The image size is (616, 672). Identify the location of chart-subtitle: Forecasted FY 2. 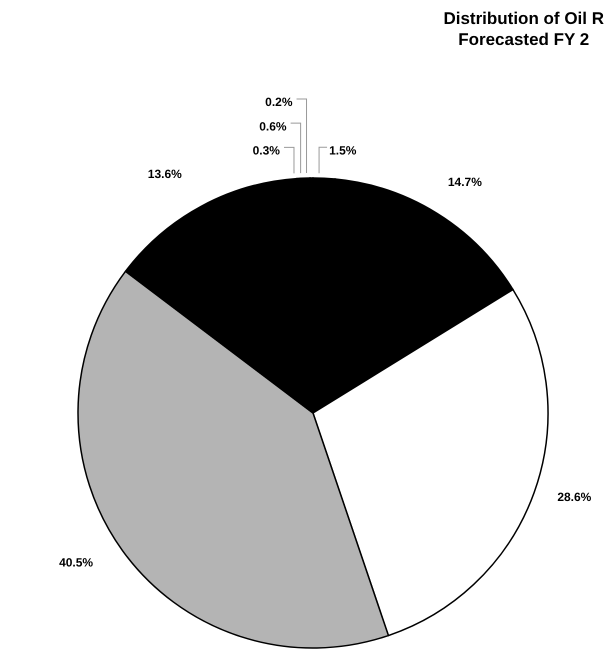
(523, 39).